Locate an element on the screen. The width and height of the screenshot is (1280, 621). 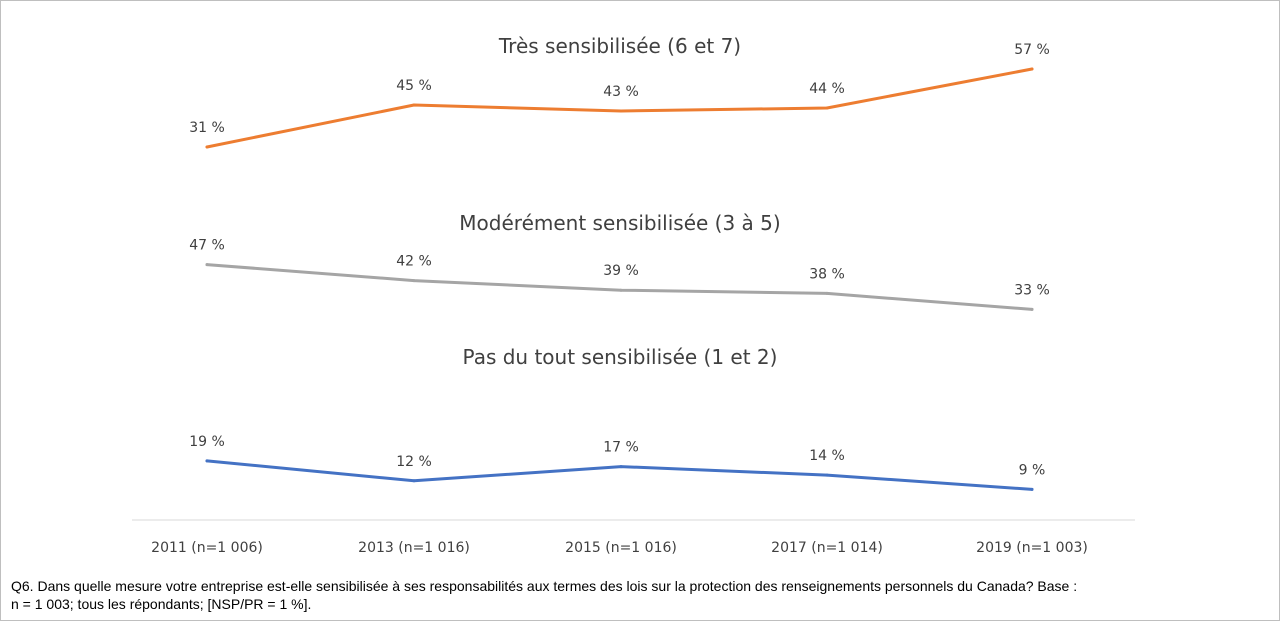
data-label-2-1: 47 % is located at coordinates (207, 246).